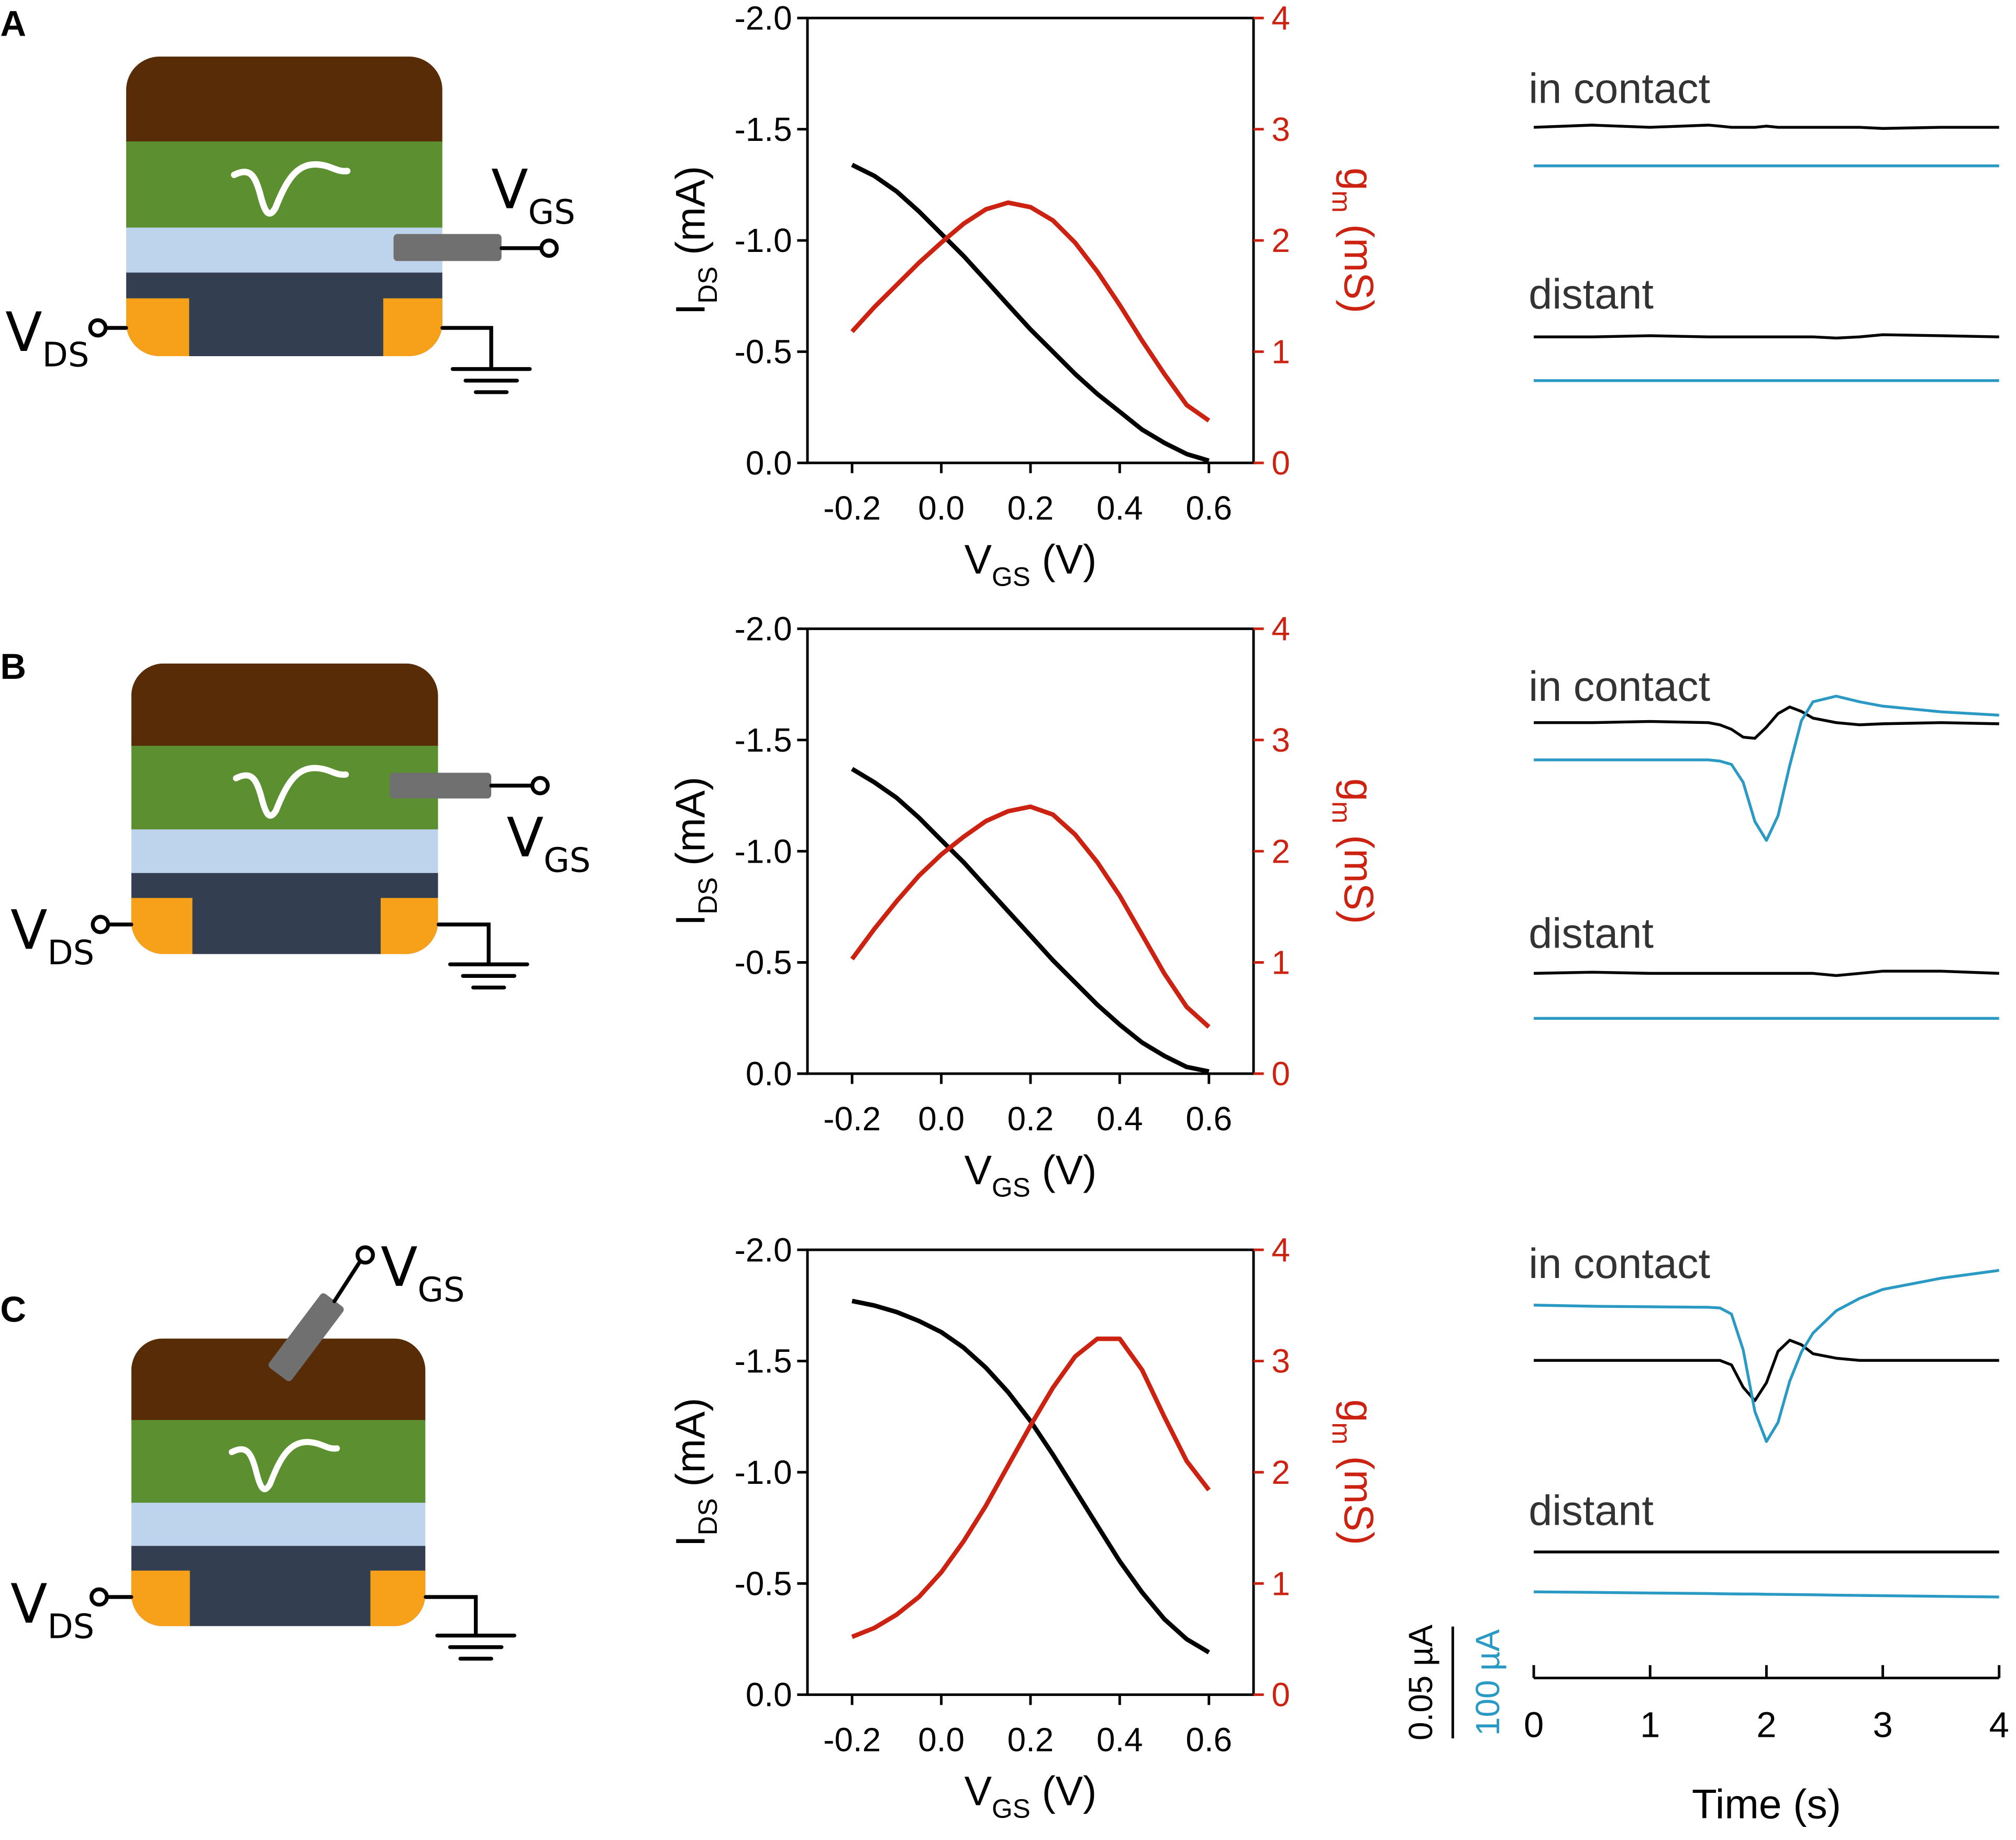 Image resolution: width=2016 pixels, height=1840 pixels. What do you see at coordinates (1359, 1495) in the screenshot?
I see `label-rest: (mS)` at bounding box center [1359, 1495].